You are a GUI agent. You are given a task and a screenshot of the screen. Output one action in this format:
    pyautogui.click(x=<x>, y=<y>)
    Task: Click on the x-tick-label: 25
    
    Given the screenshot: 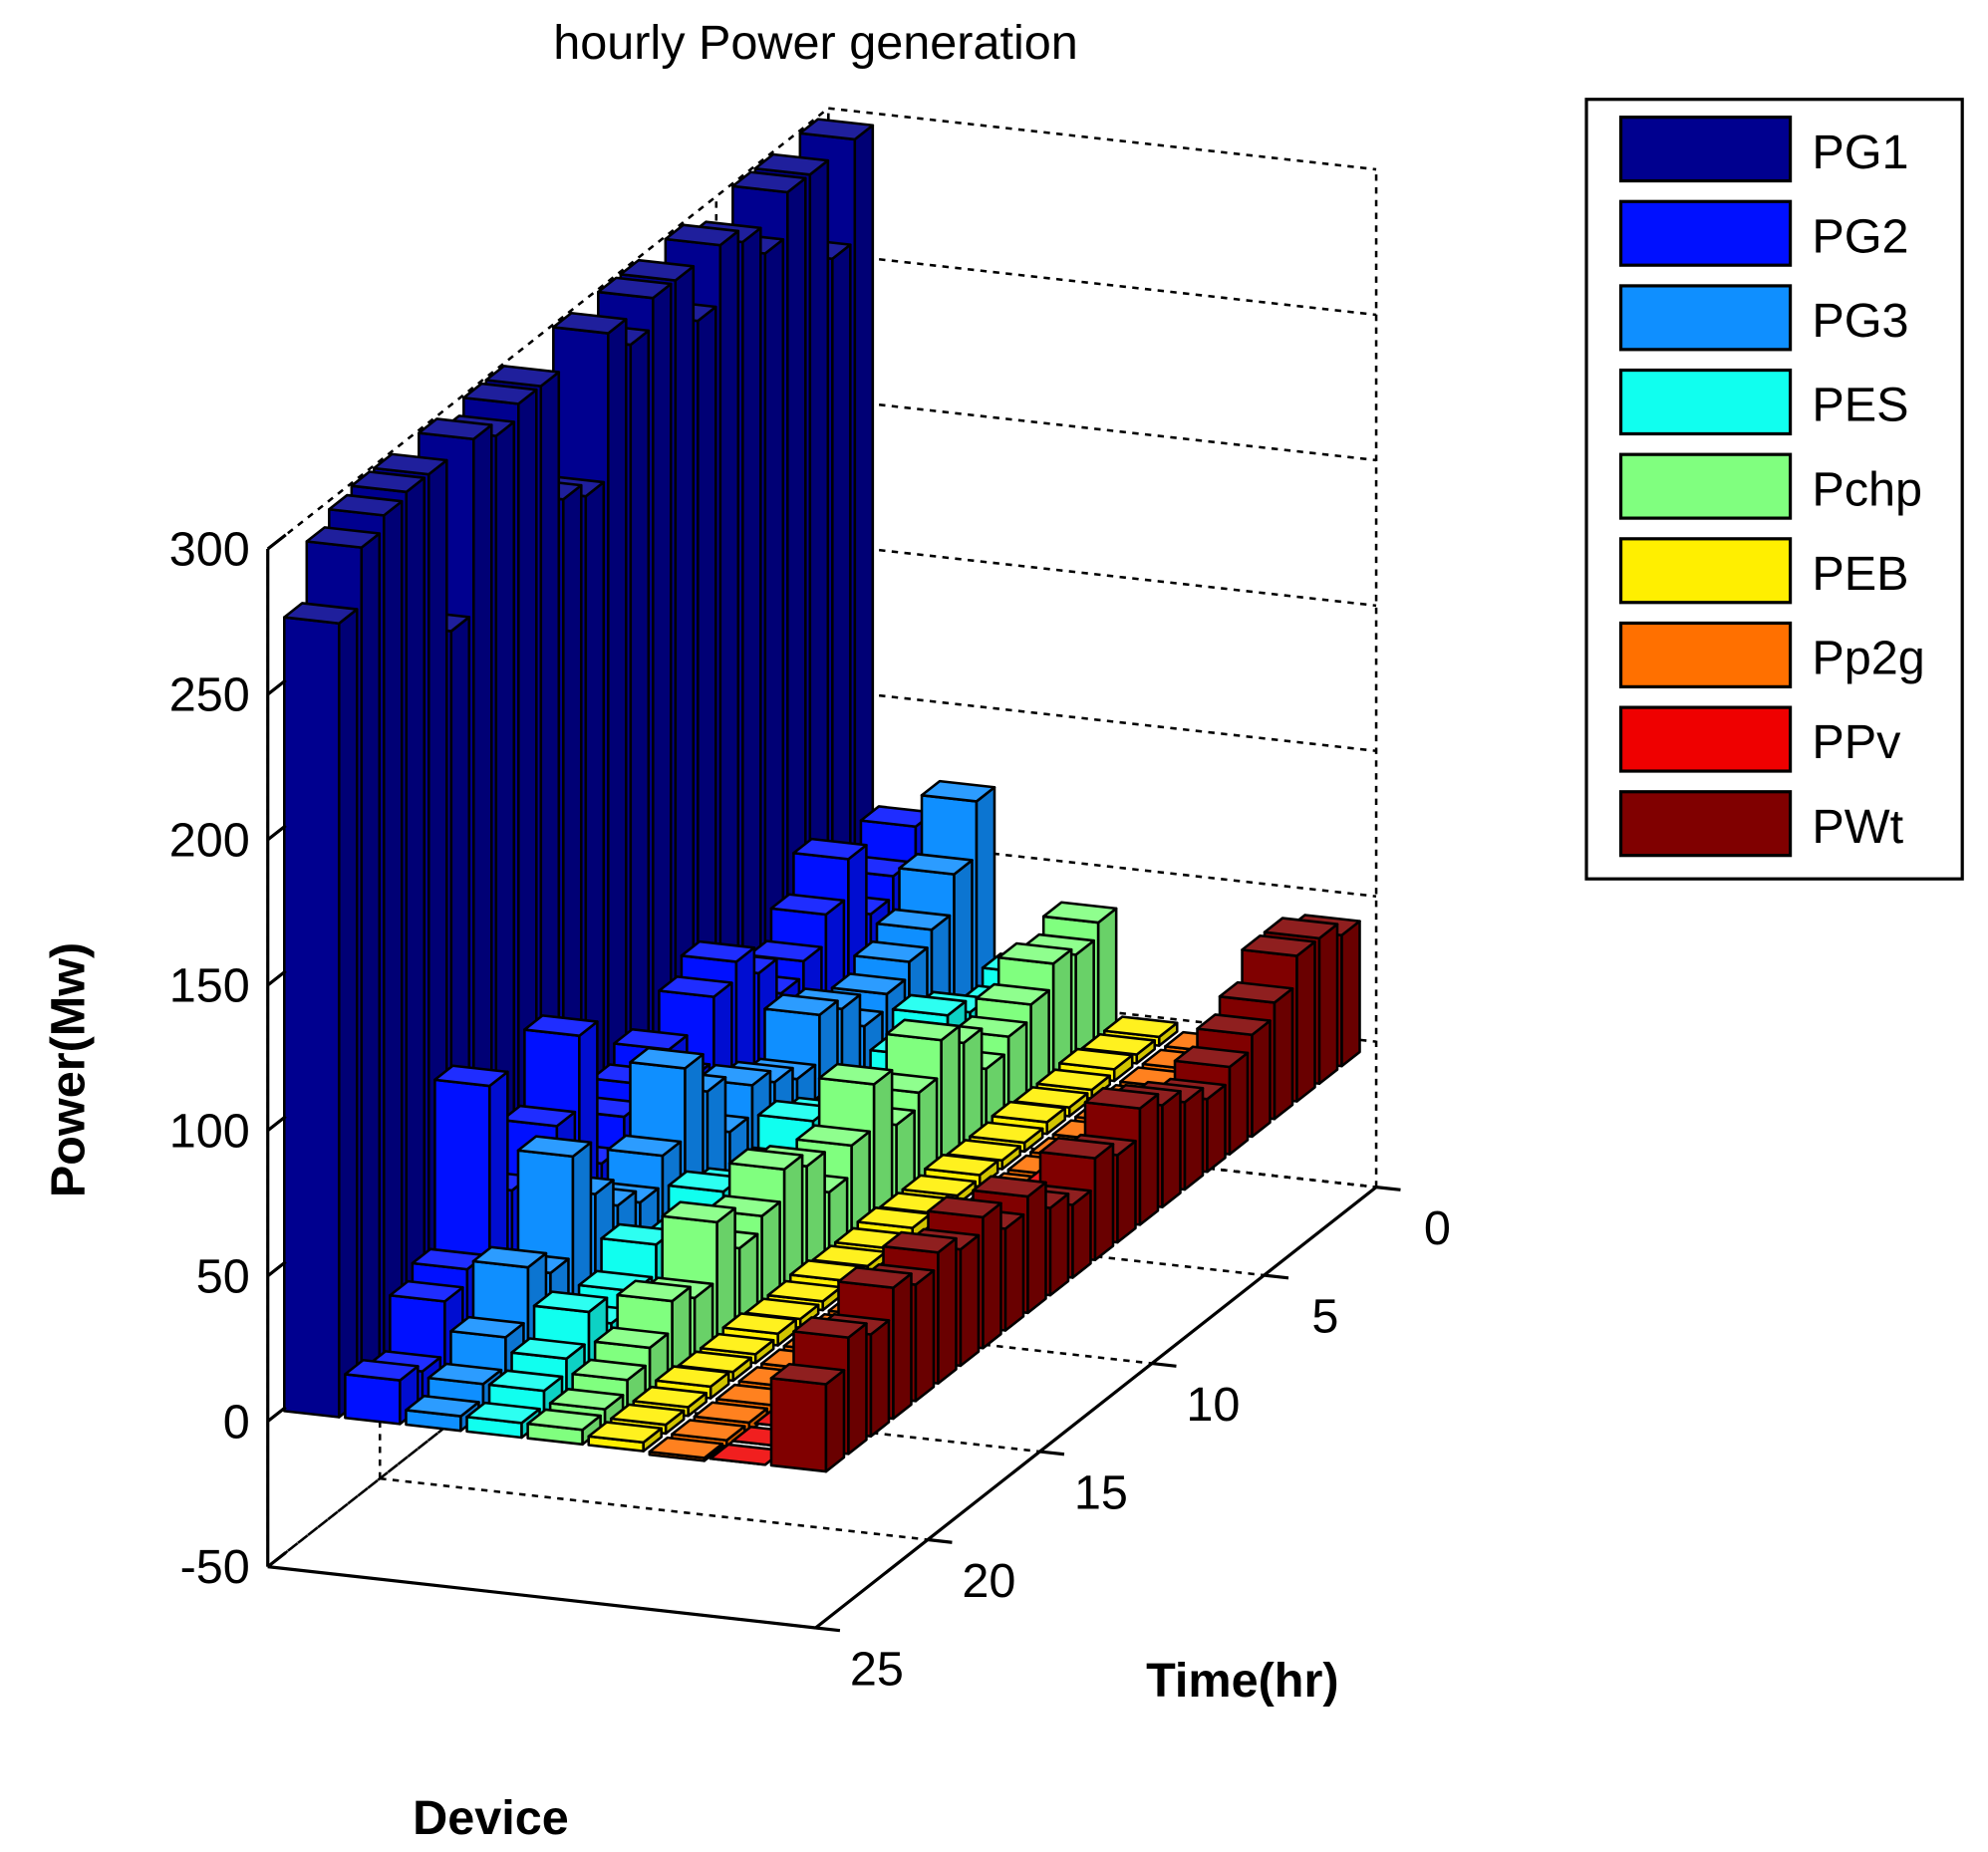 What is the action you would take?
    pyautogui.click(x=877, y=1670)
    